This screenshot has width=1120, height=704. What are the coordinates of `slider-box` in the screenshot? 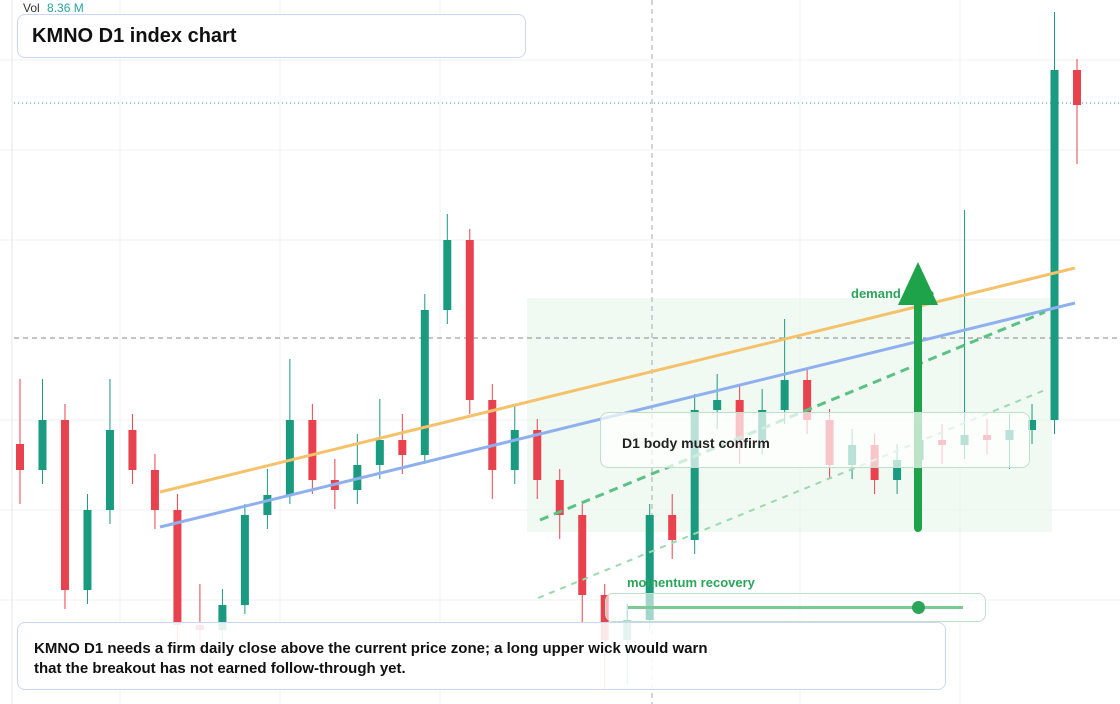 It's located at (795, 607).